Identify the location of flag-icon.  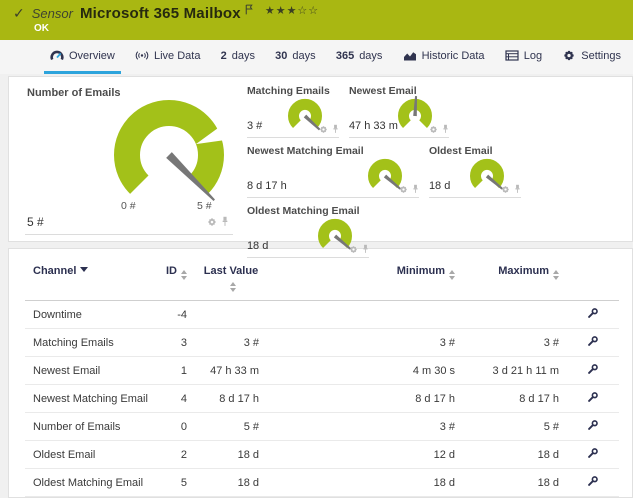
(248, 11).